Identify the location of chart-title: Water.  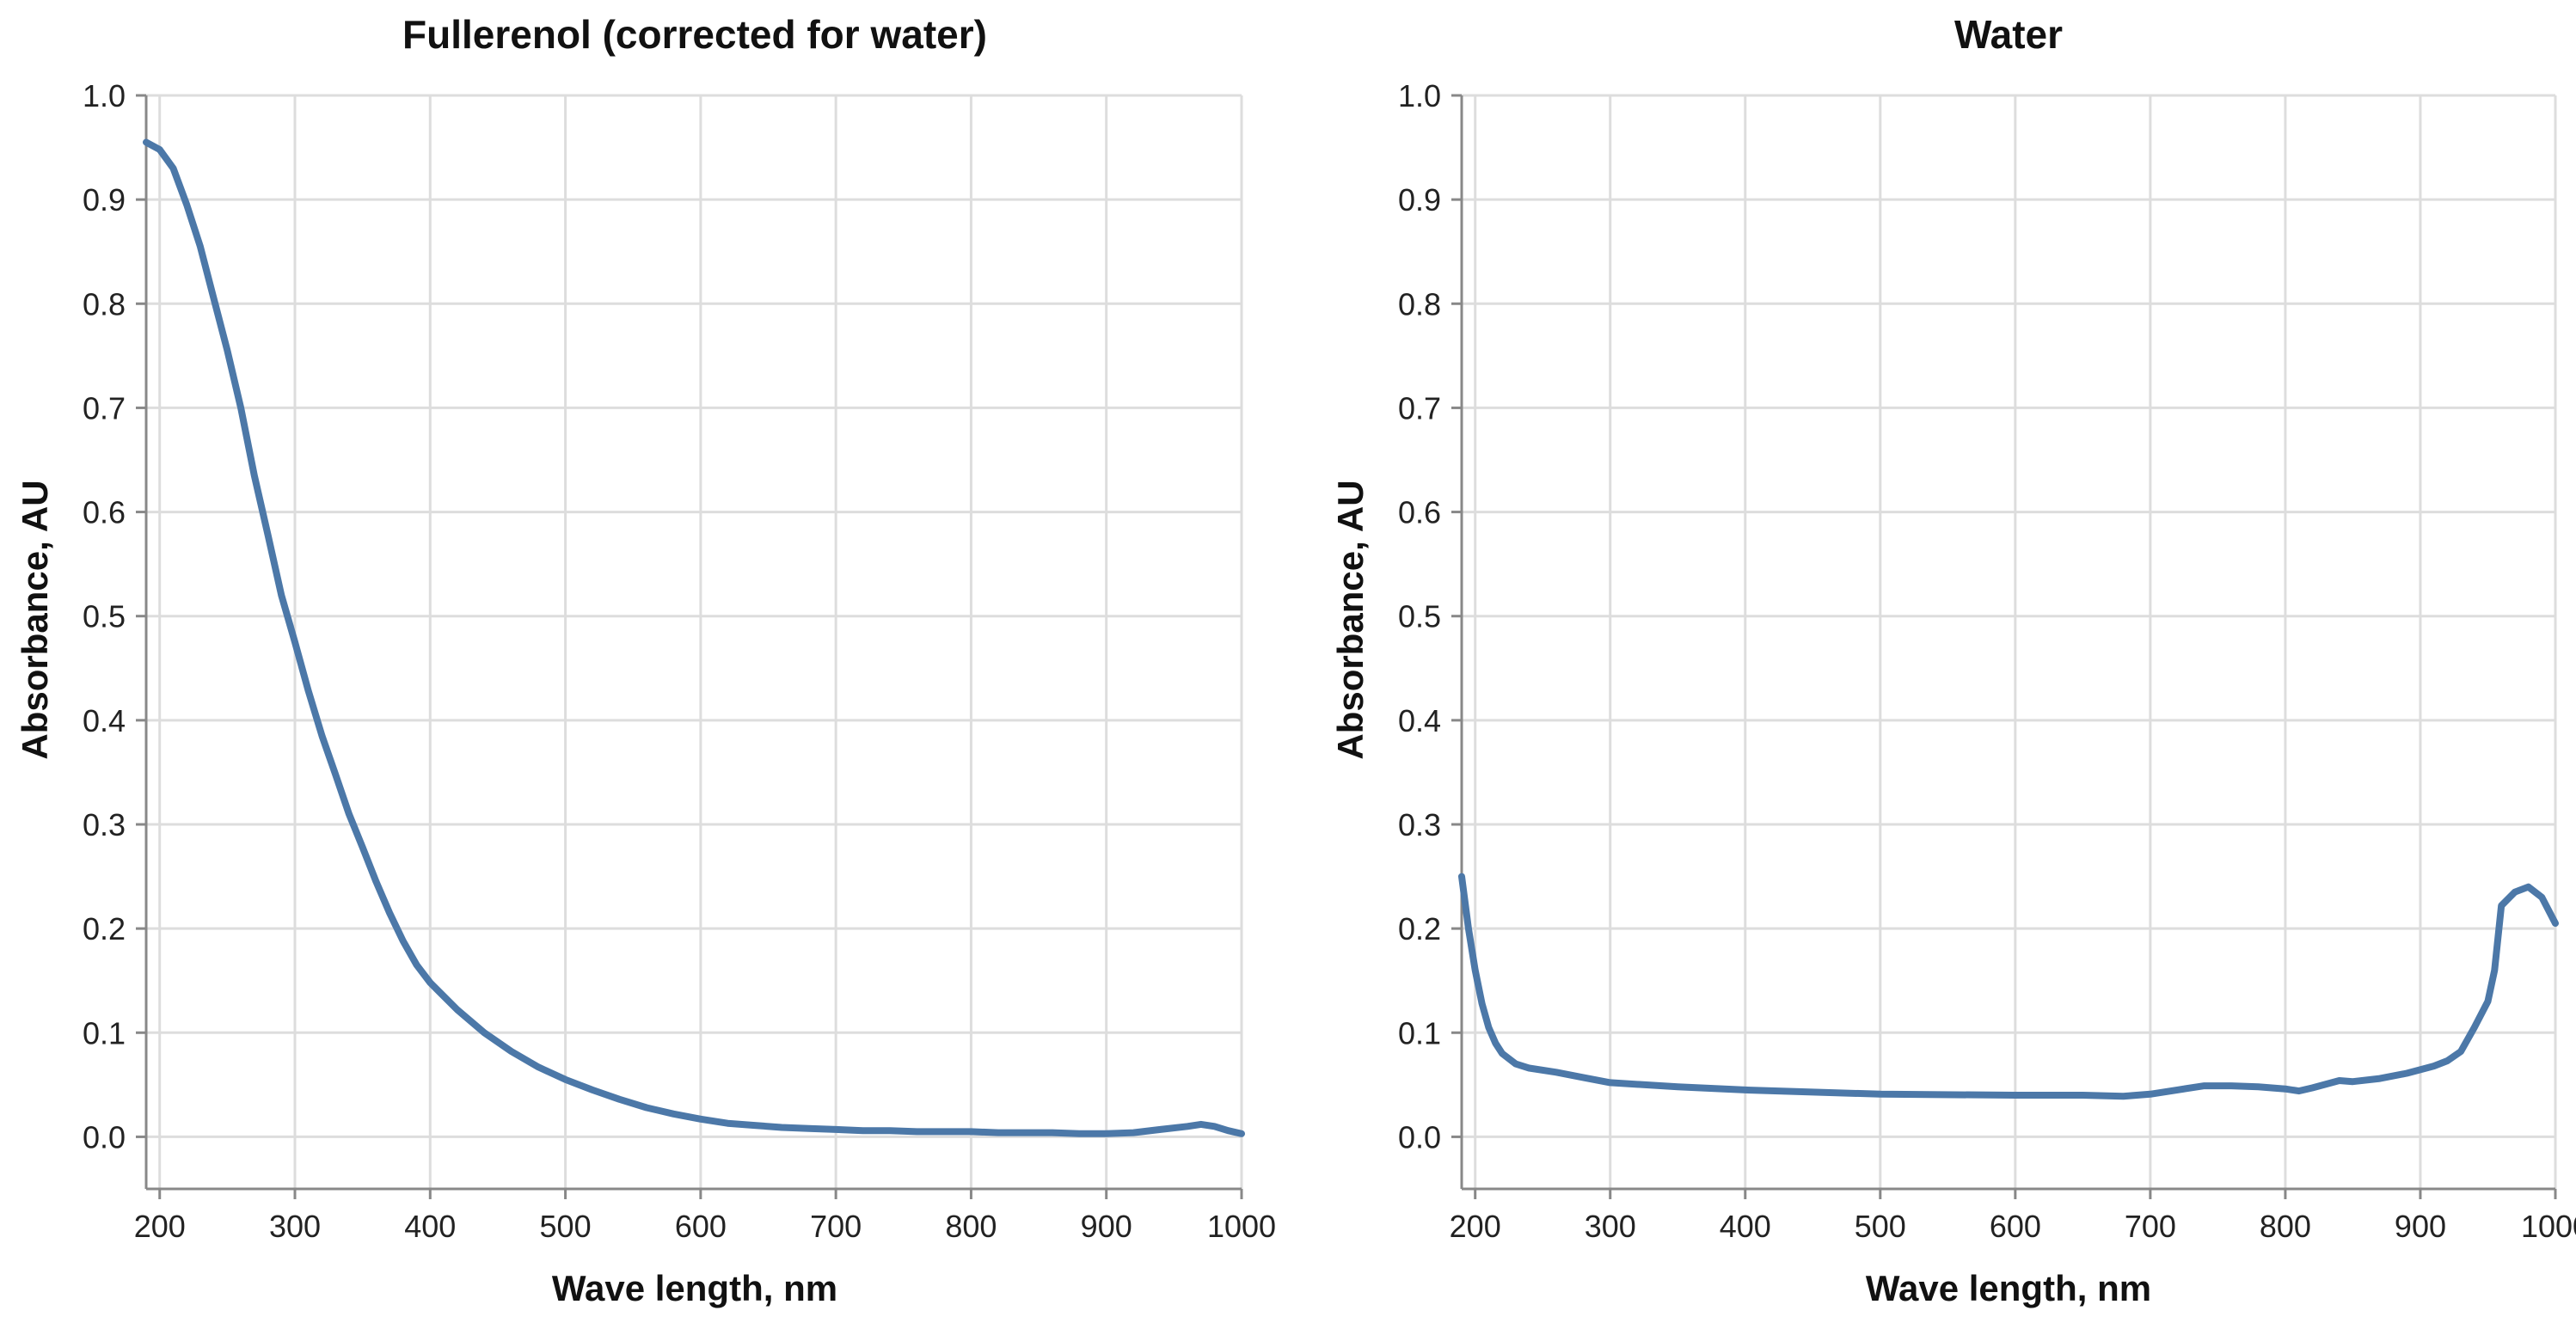
(2008, 34).